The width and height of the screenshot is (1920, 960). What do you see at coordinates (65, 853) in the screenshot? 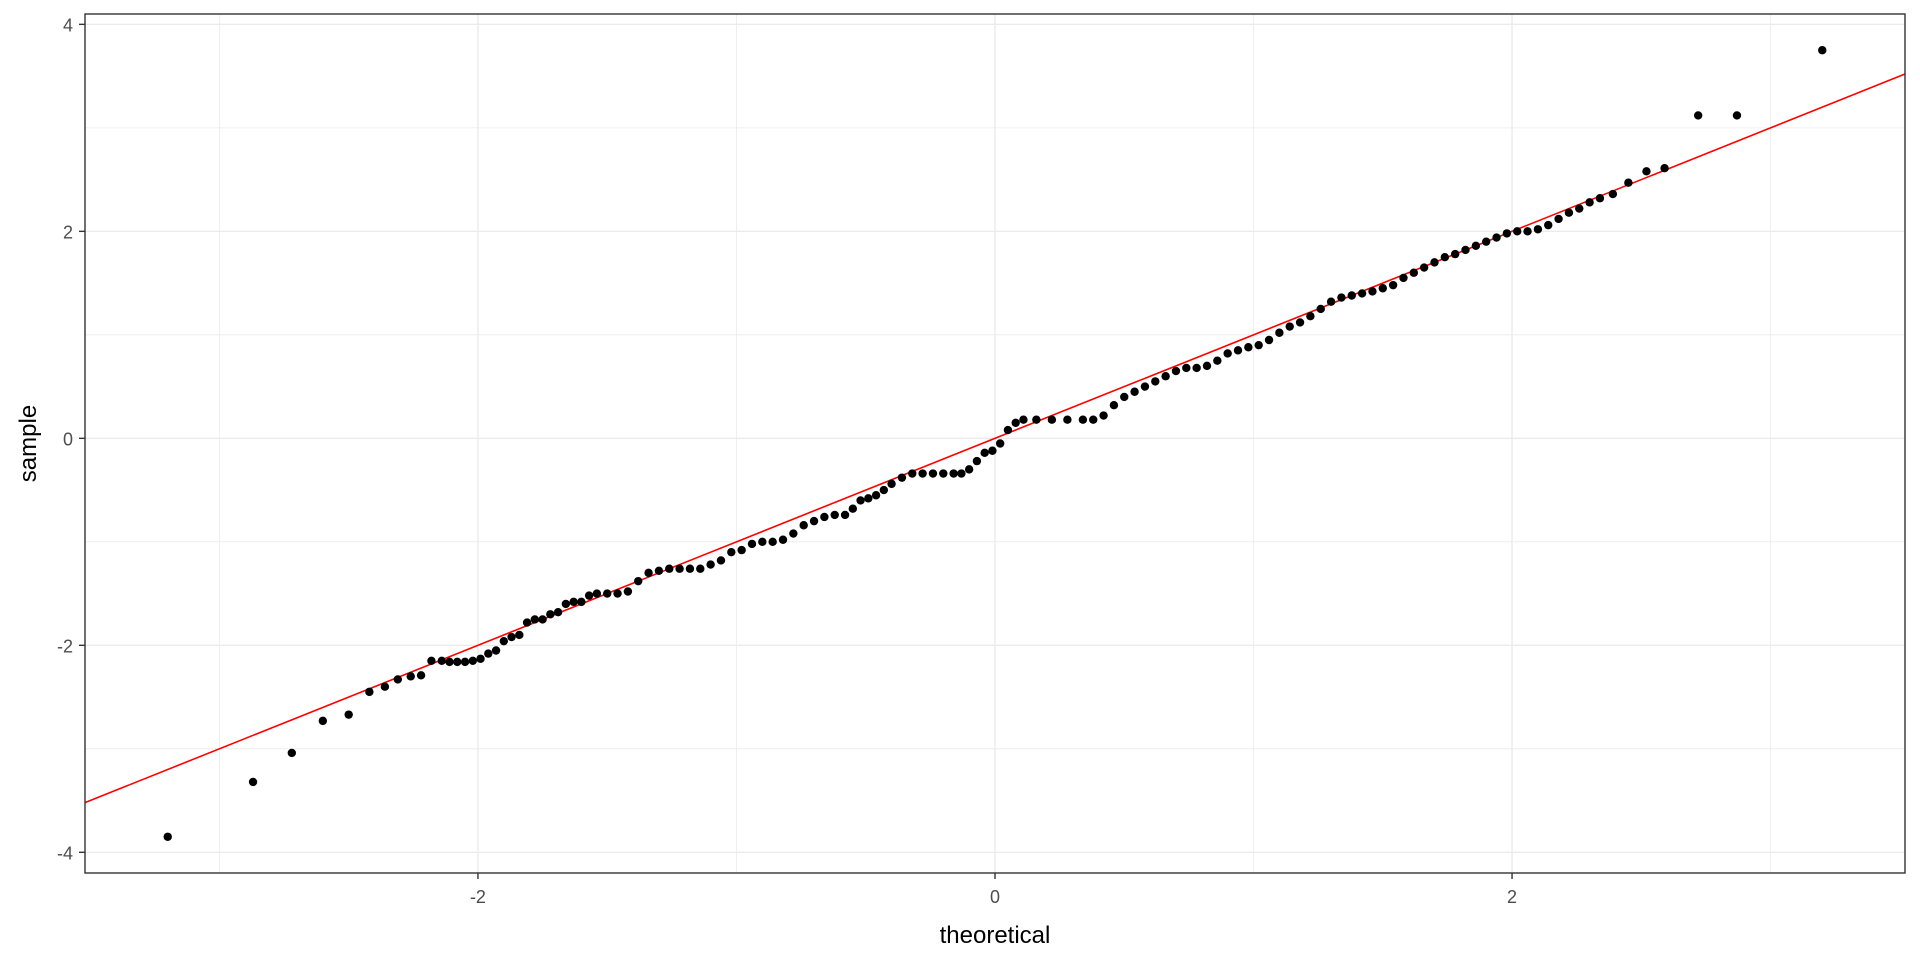
I see `y-tick-label: -4` at bounding box center [65, 853].